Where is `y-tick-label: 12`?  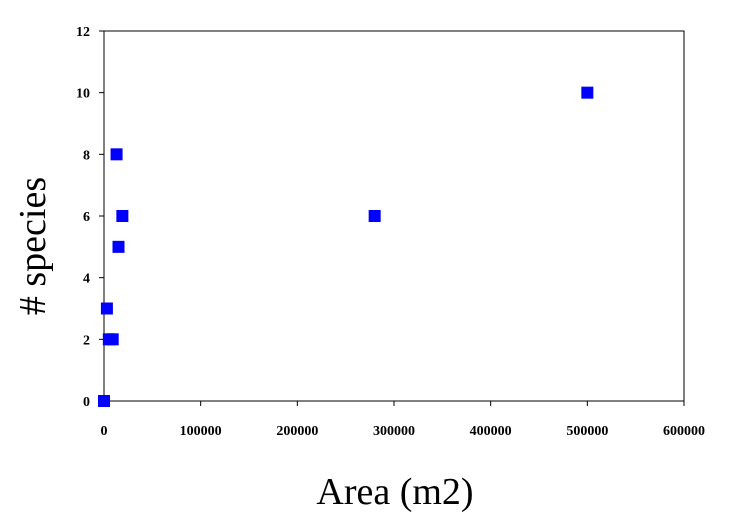
y-tick-label: 12 is located at coordinates (83, 32).